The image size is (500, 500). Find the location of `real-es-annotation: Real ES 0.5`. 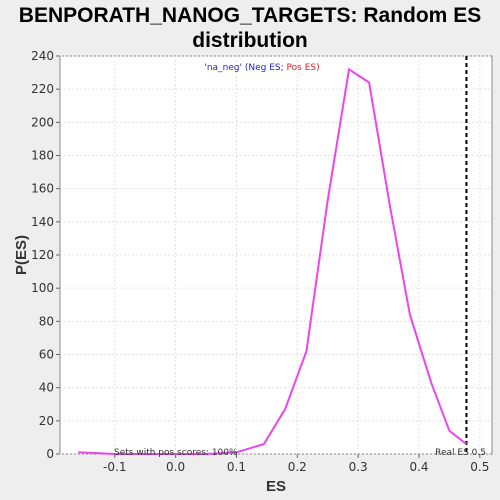

real-es-annotation: Real ES 0.5 is located at coordinates (460, 453).